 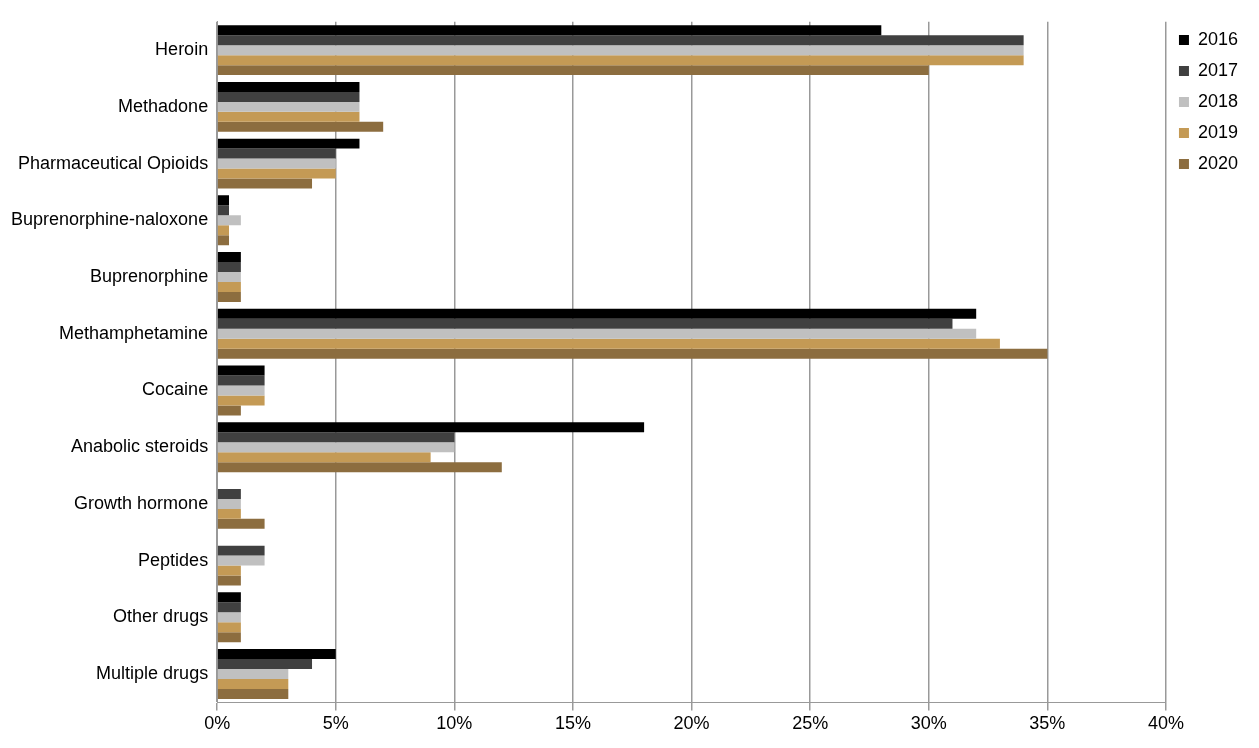 What do you see at coordinates (1217, 162) in the screenshot?
I see `legend-label: 2020` at bounding box center [1217, 162].